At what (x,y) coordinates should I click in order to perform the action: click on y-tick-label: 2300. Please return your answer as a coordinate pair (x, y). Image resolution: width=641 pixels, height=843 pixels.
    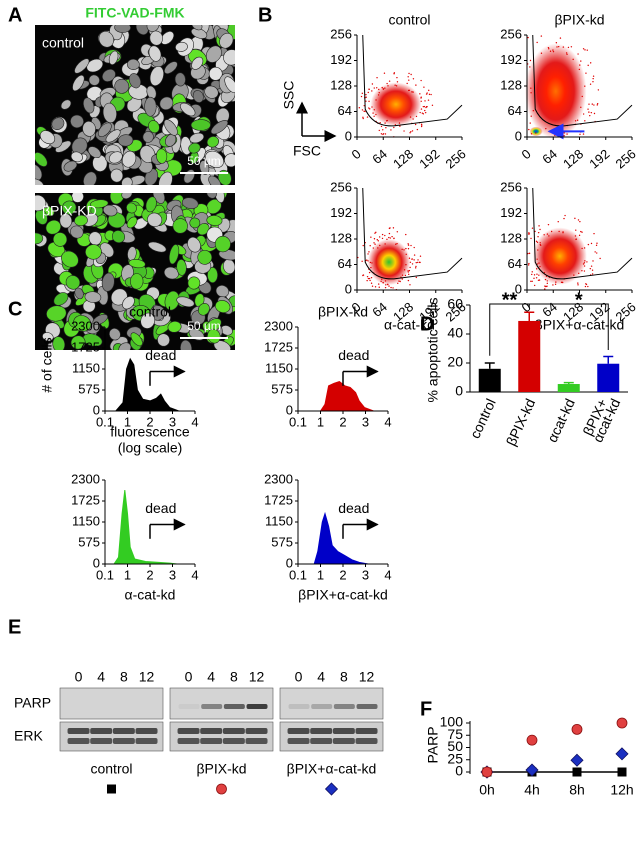
    Looking at the image, I should click on (85, 325).